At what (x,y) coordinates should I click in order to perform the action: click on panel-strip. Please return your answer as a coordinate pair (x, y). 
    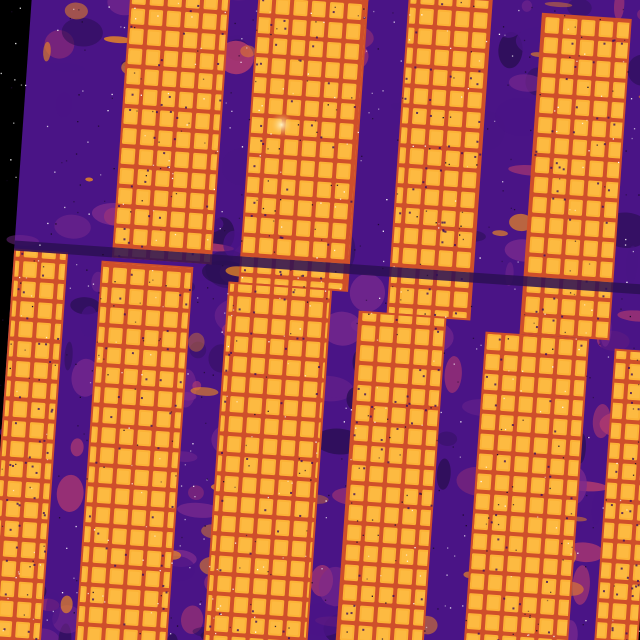
    Looking at the image, I should click on (134, 450).